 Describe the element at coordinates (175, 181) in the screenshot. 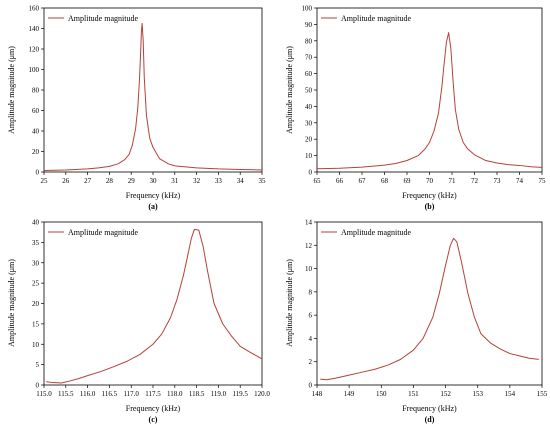

I see `x-tick-label: 31` at that location.